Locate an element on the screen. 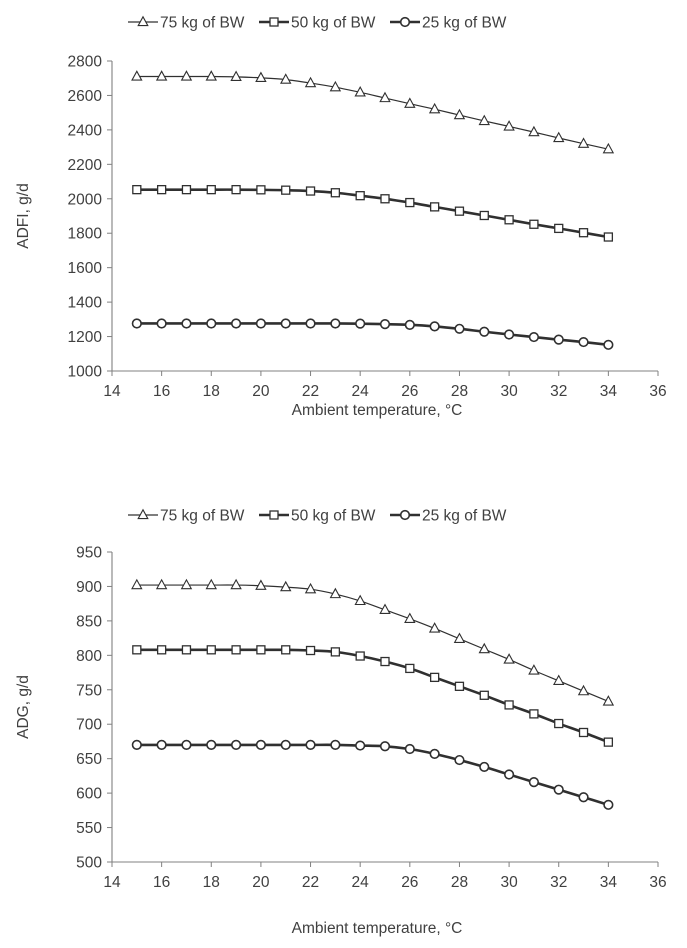 Image resolution: width=687 pixels, height=948 pixels. legend-item-75-kg-of-bw: 75 kg of BW is located at coordinates (186, 516).